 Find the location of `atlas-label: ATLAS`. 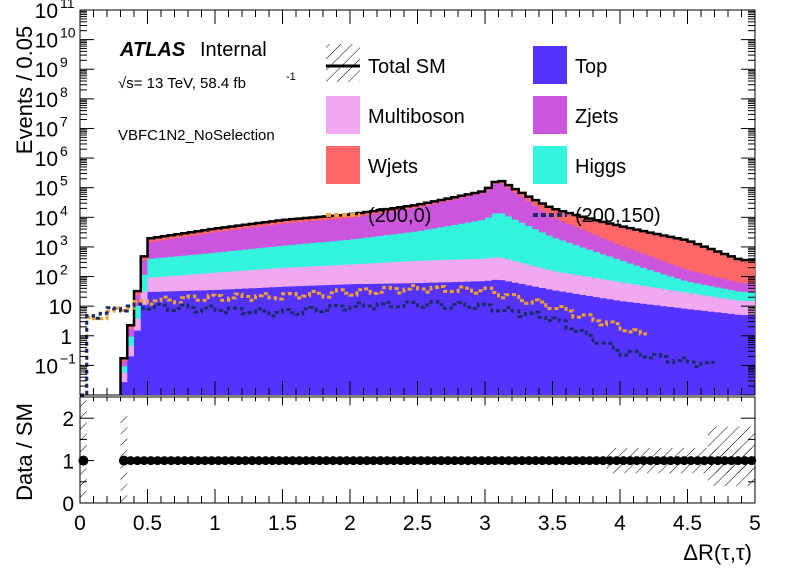

atlas-label: ATLAS is located at coordinates (152, 50).